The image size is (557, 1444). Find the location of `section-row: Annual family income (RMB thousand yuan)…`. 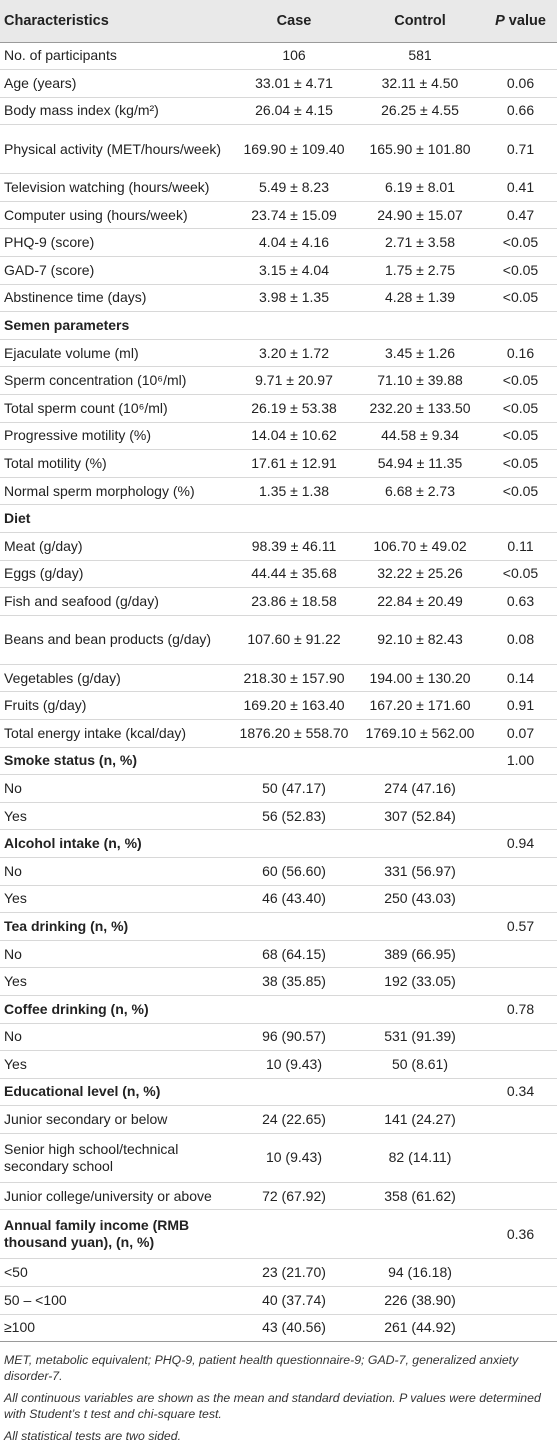

section-row: Annual family income (RMB thousand yuan)… is located at coordinates (278, 1234).